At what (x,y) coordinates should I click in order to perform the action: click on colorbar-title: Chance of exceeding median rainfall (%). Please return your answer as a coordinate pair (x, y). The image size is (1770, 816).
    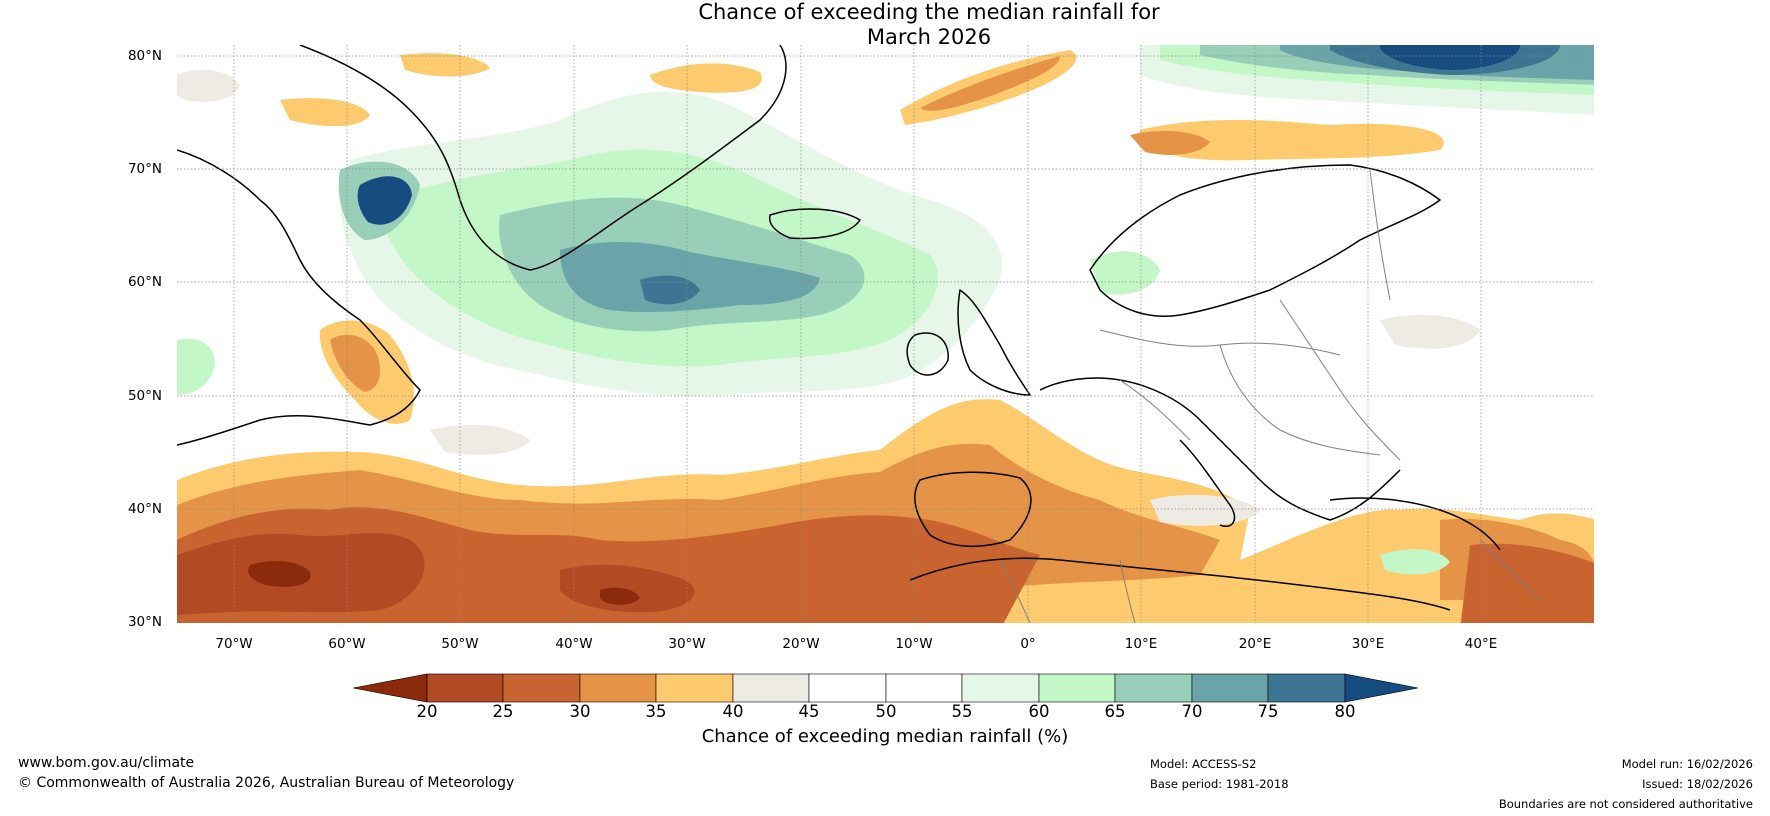
    Looking at the image, I should click on (885, 736).